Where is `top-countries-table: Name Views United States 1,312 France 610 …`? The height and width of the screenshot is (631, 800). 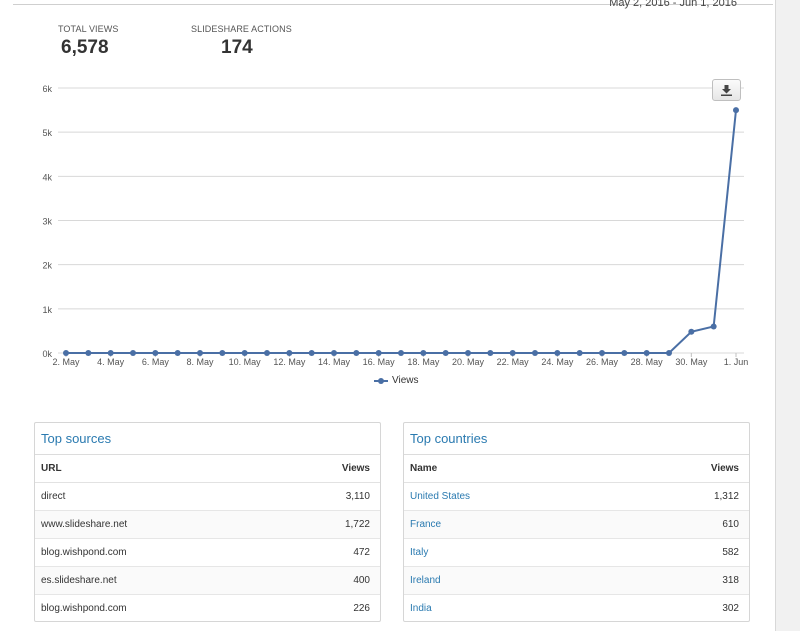 top-countries-table: Name Views United States 1,312 France 610 … is located at coordinates (576, 538).